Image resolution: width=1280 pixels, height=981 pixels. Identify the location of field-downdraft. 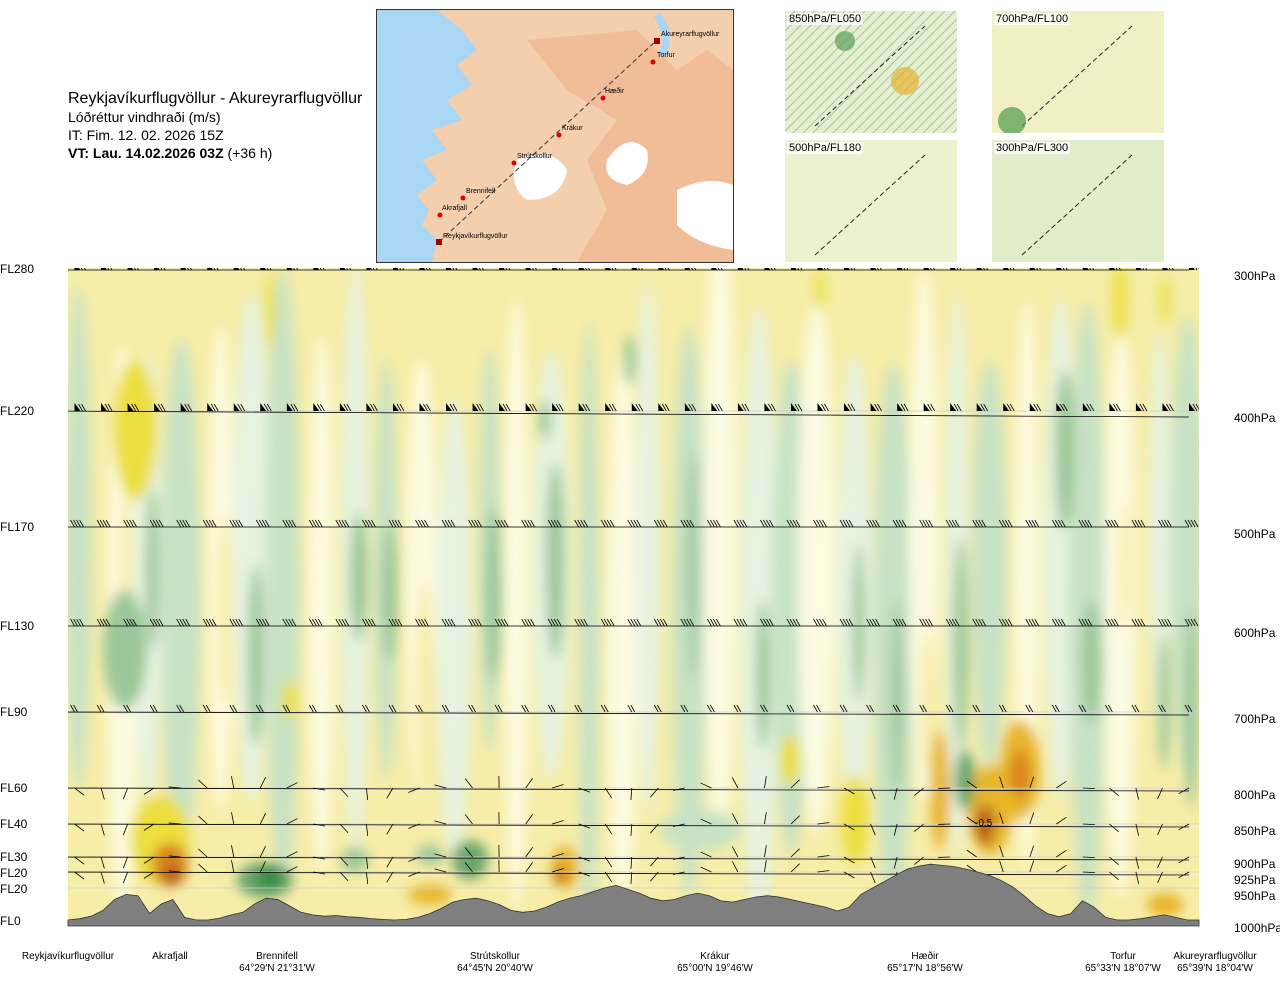
(965, 780).